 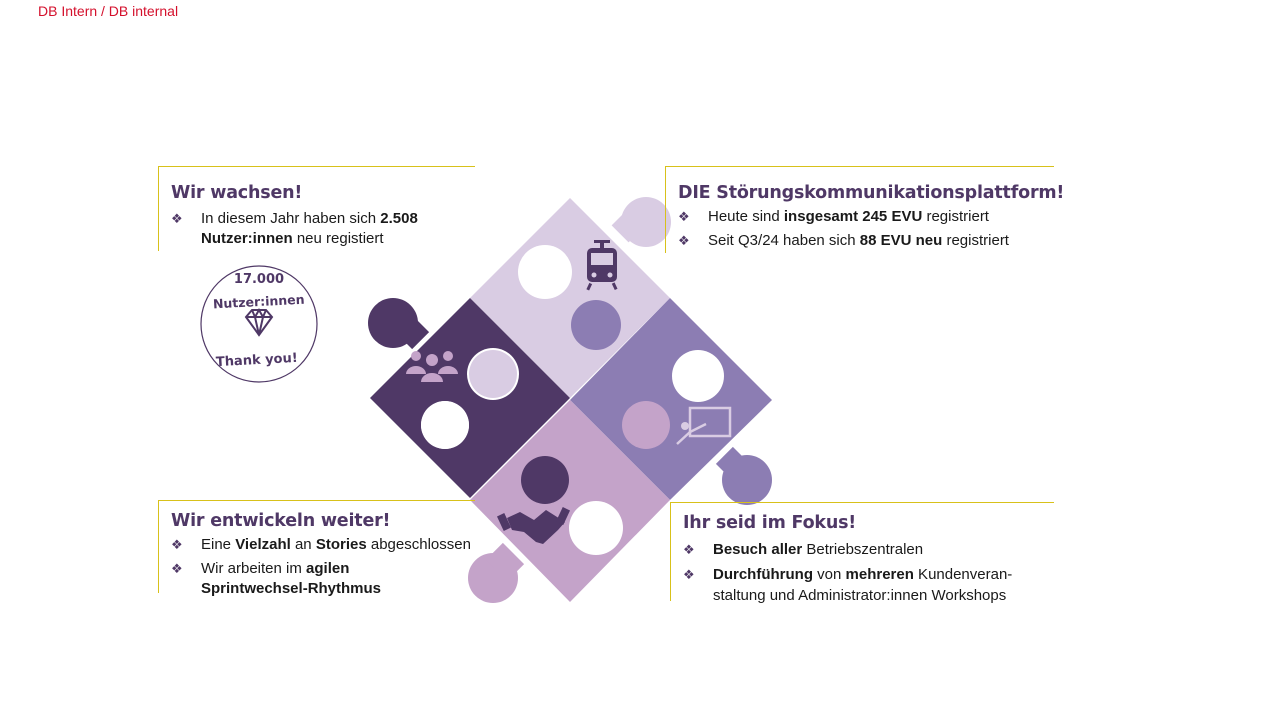 I want to click on bullet-text: Heute sind, so click(x=746, y=216).